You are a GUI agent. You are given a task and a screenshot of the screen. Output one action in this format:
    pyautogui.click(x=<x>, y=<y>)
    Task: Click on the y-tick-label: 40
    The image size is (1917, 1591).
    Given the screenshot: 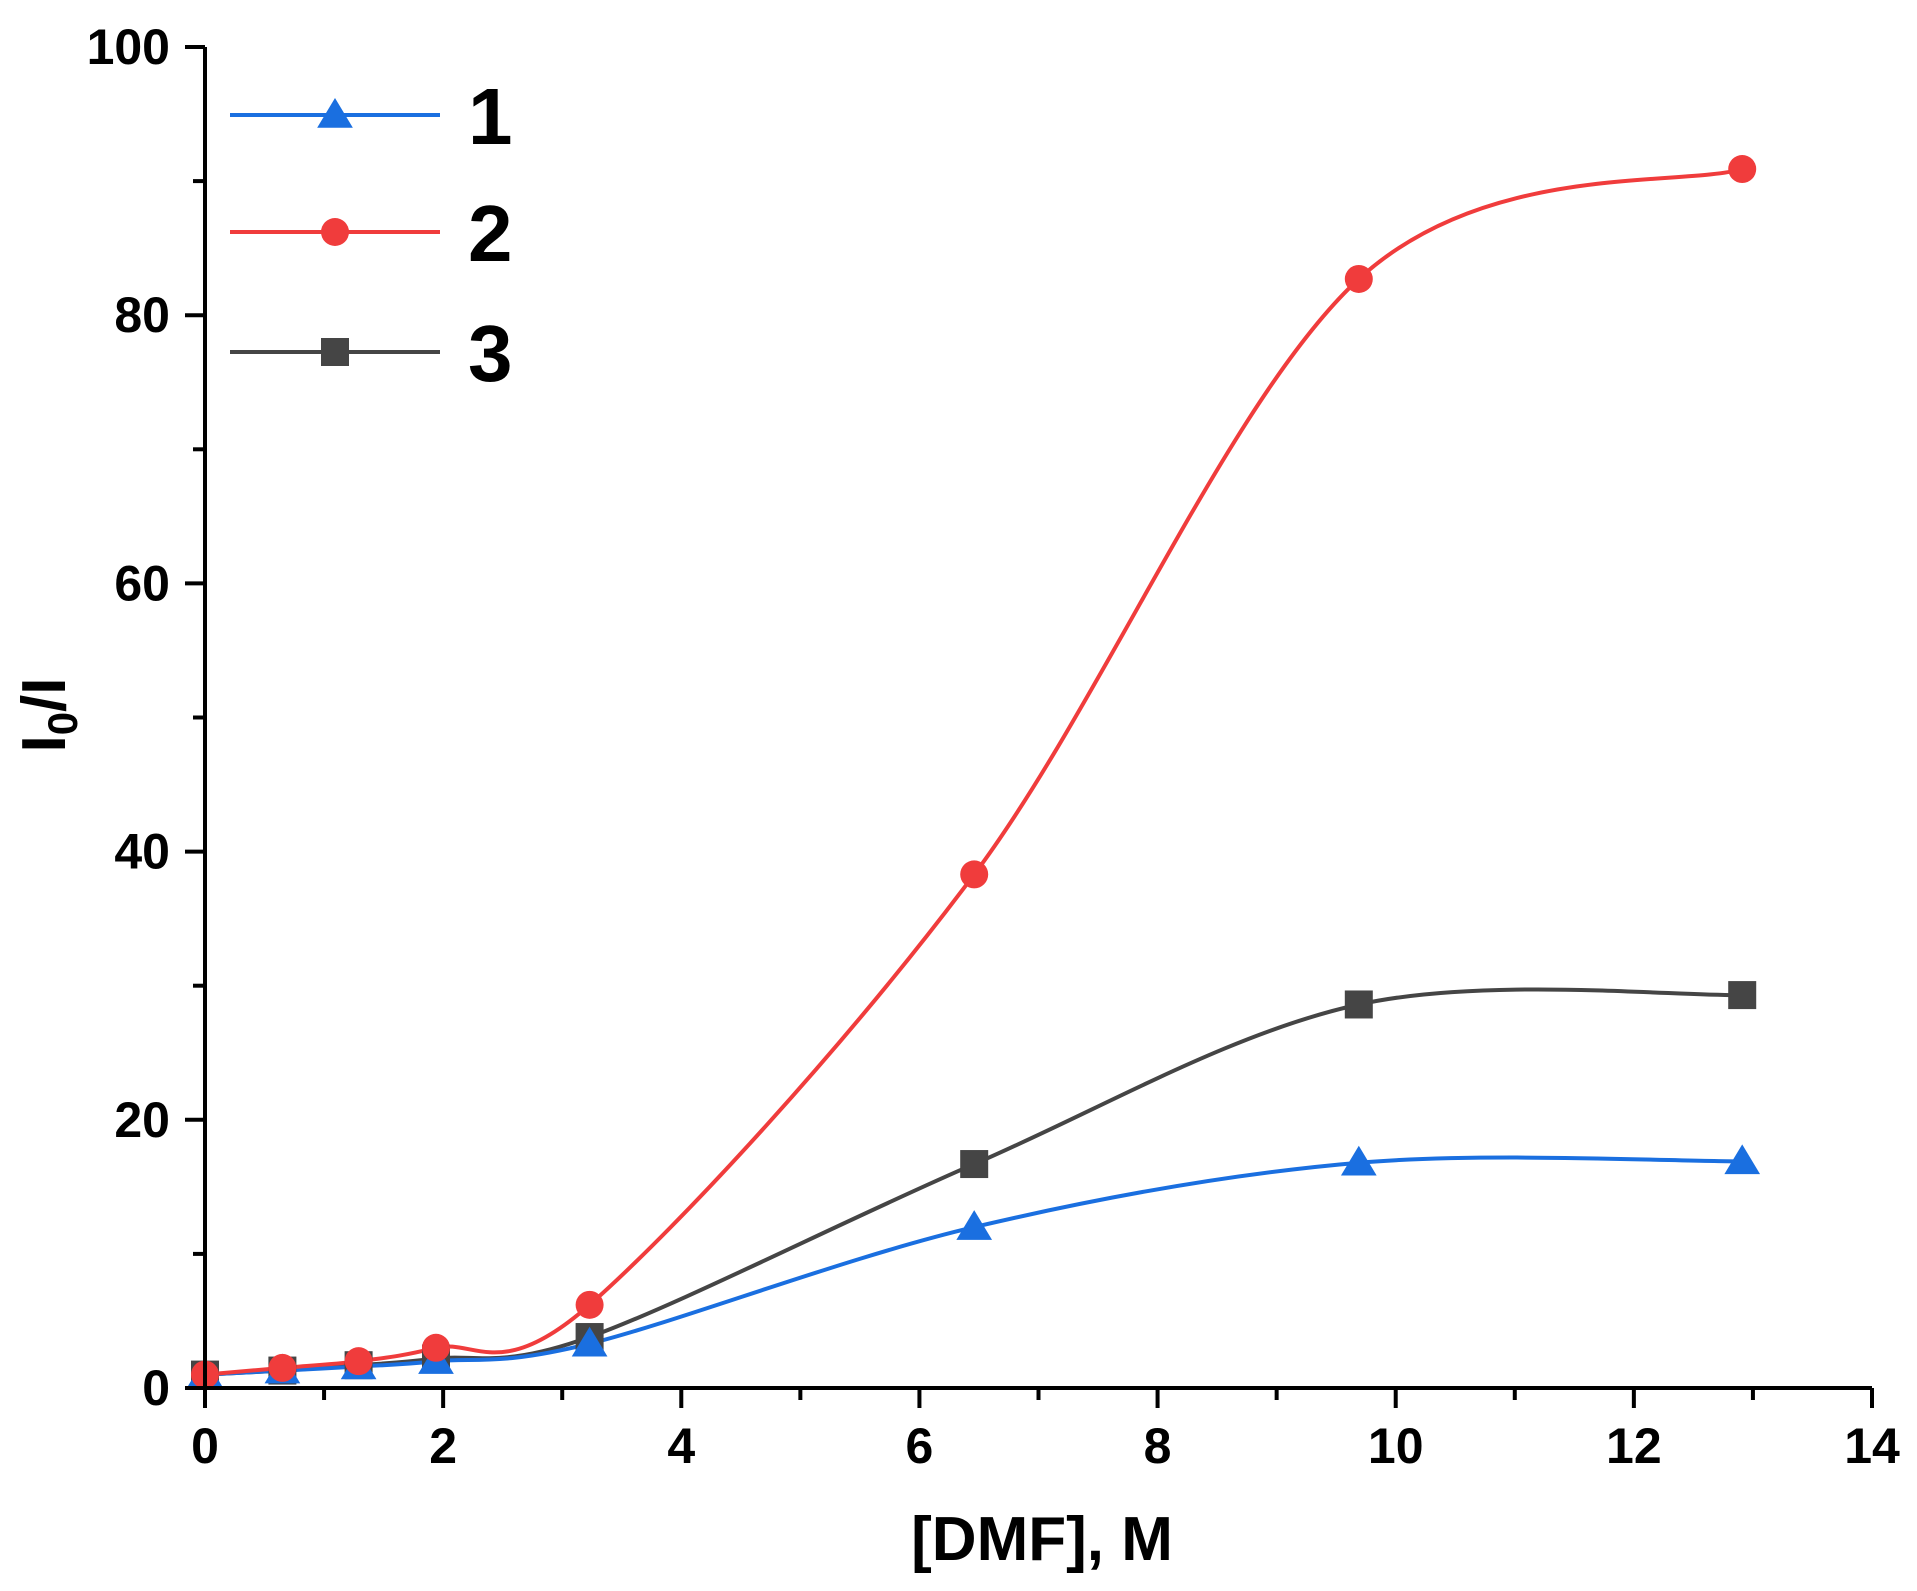 What is the action you would take?
    pyautogui.click(x=142, y=852)
    